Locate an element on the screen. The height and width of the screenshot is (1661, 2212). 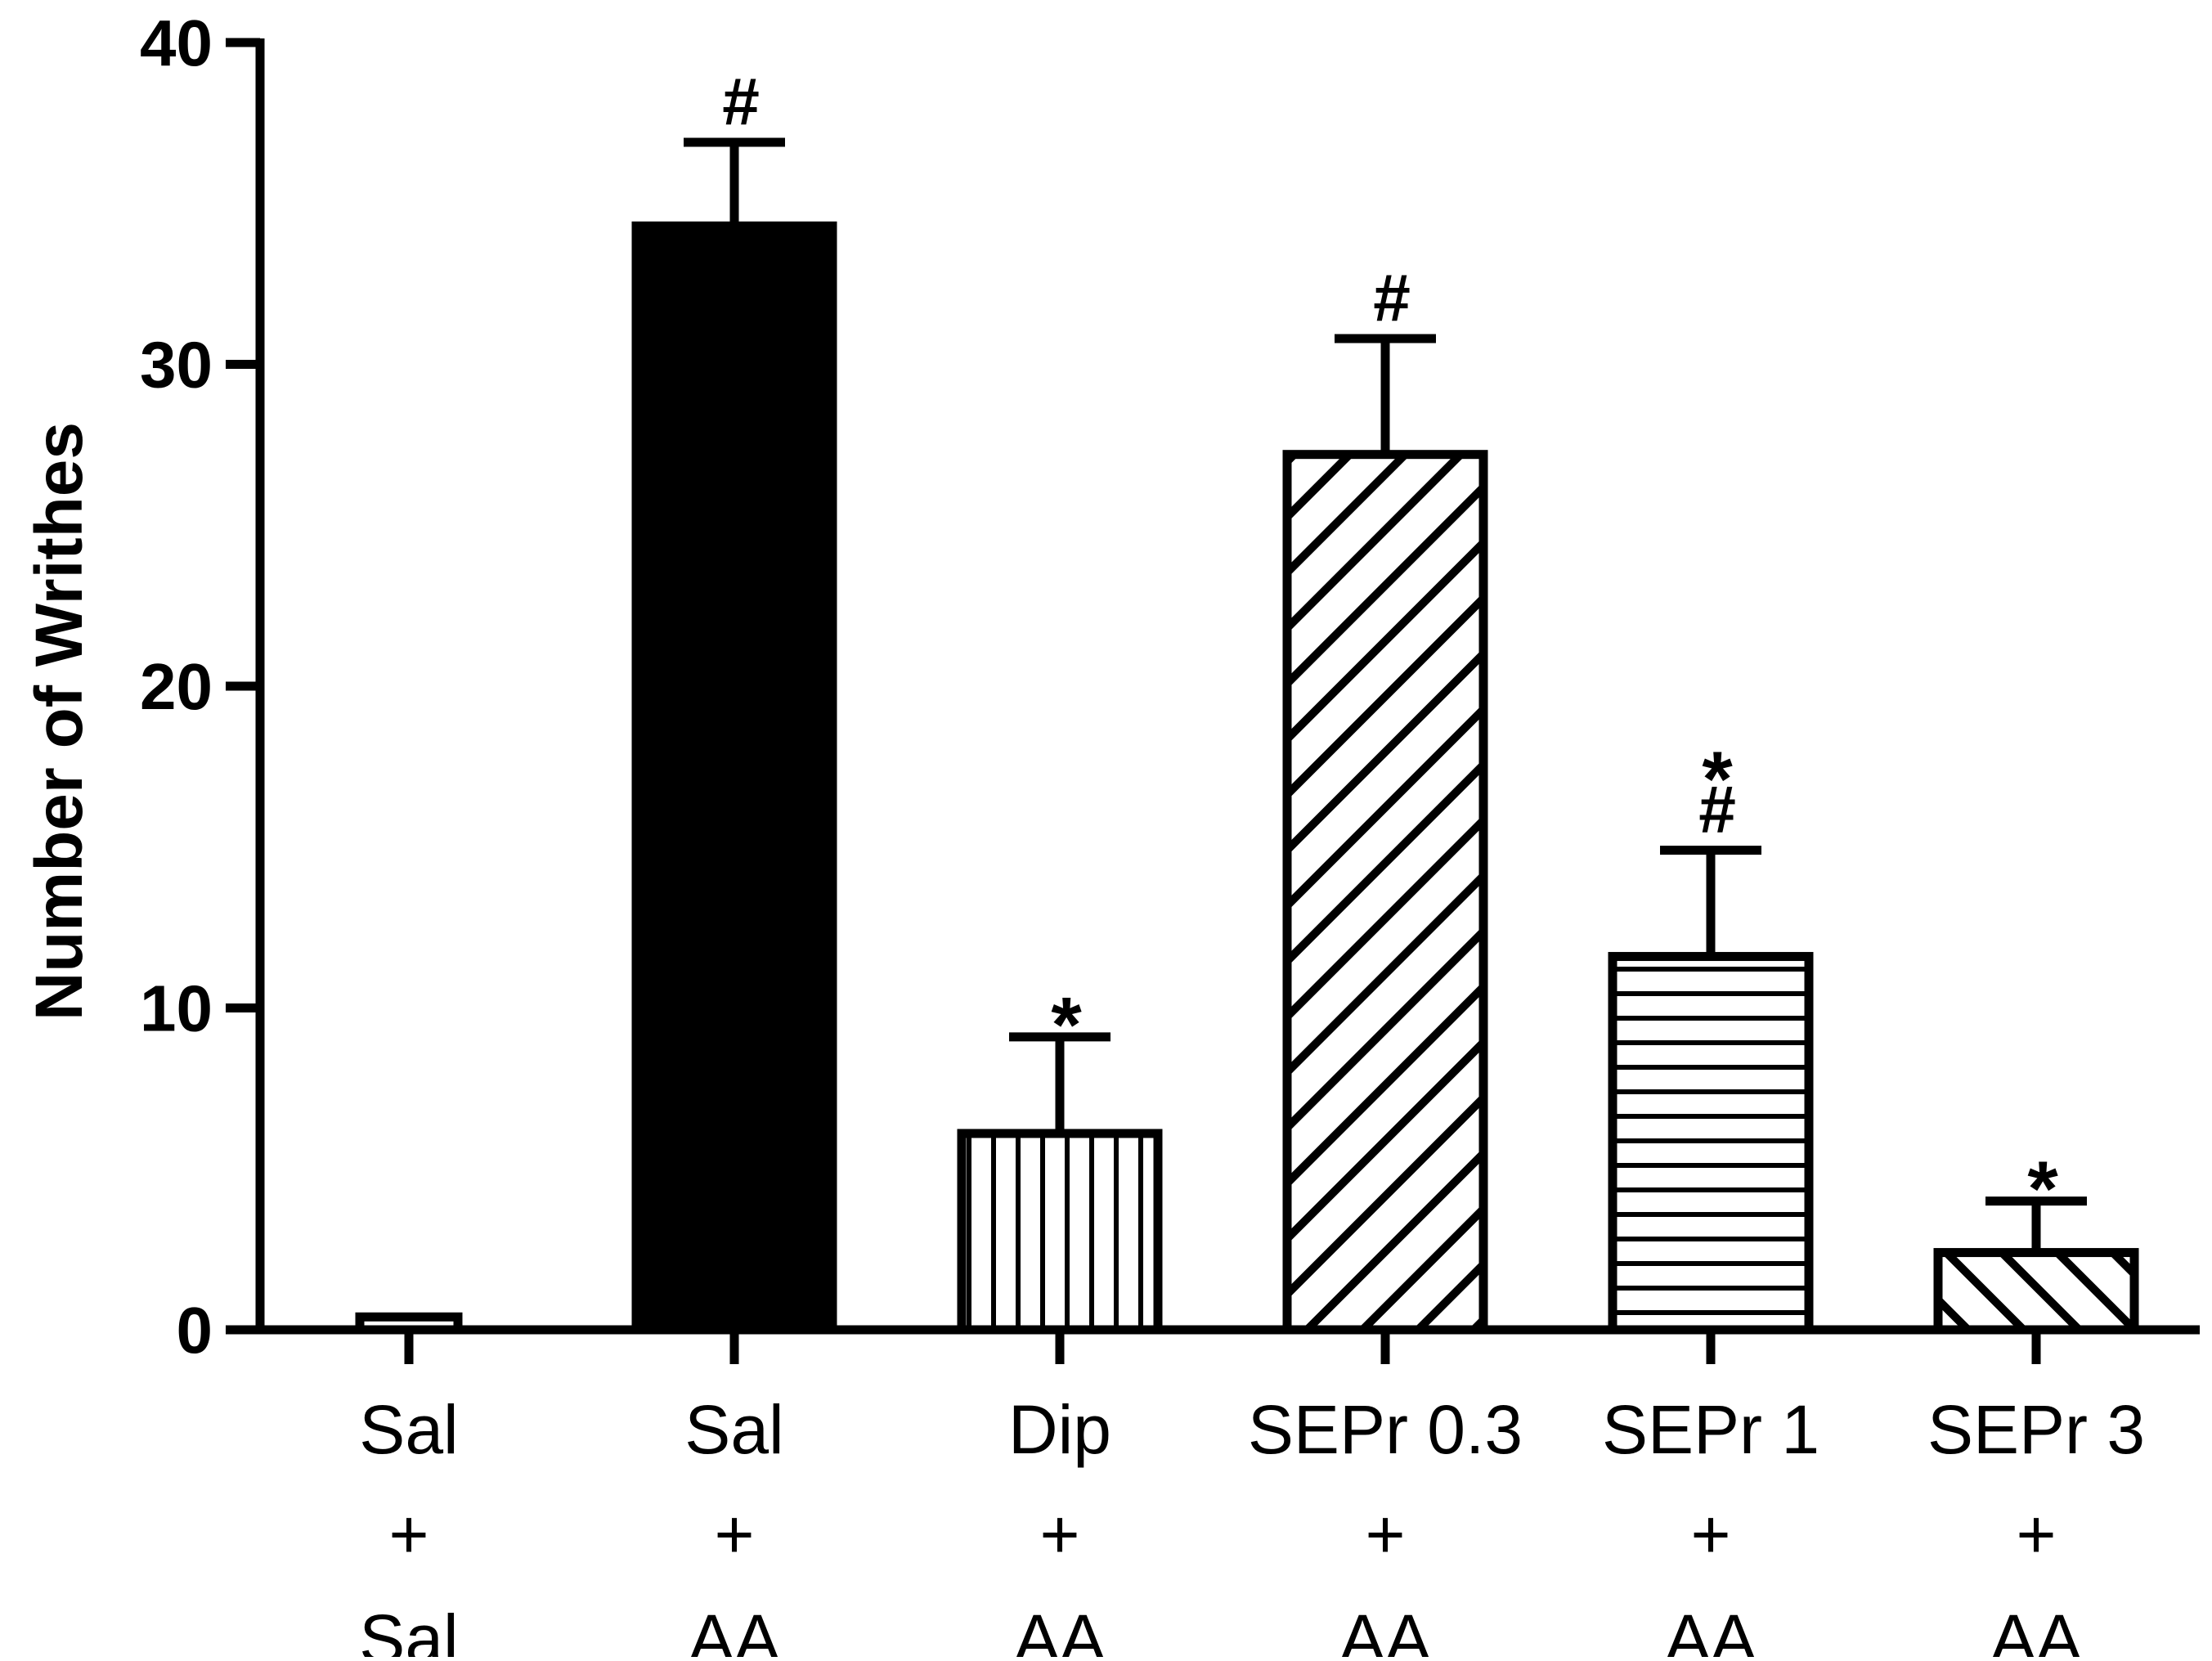
x-tick-label-2-0: Dip is located at coordinates (1059, 1429).